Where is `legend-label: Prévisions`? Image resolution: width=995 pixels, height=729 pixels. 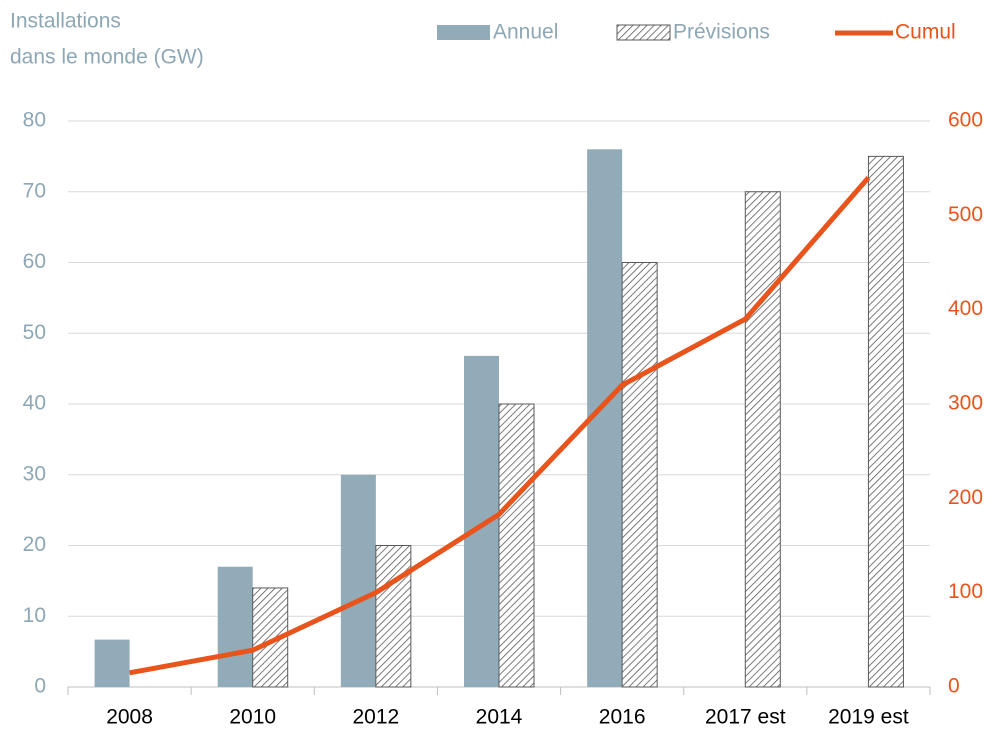
legend-label: Prévisions is located at coordinates (721, 32).